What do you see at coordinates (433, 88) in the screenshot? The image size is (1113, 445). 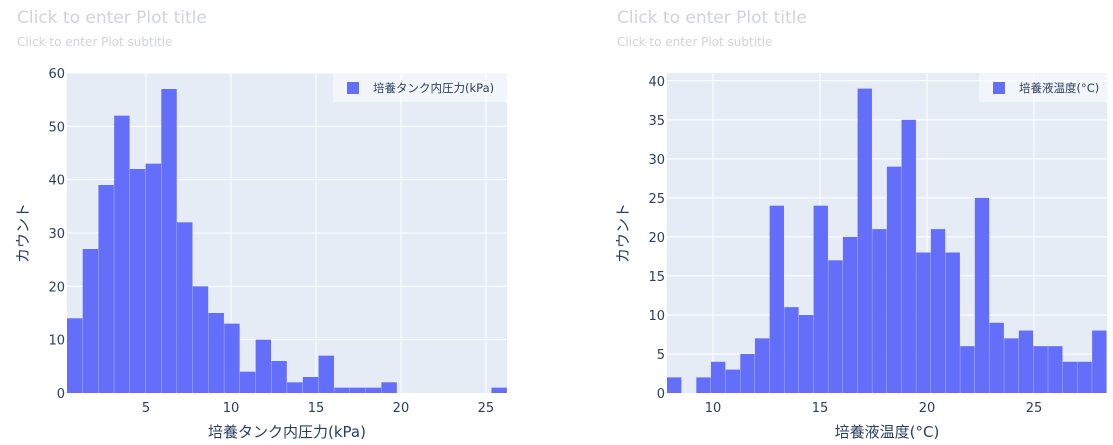 I see `legend-label: 培養タンク内圧力(kPa)` at bounding box center [433, 88].